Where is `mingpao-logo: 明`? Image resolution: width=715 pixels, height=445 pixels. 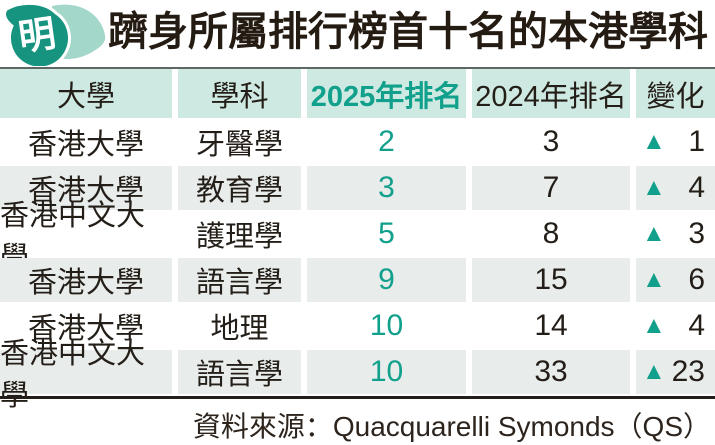
mingpao-logo: 明 is located at coordinates (54, 35).